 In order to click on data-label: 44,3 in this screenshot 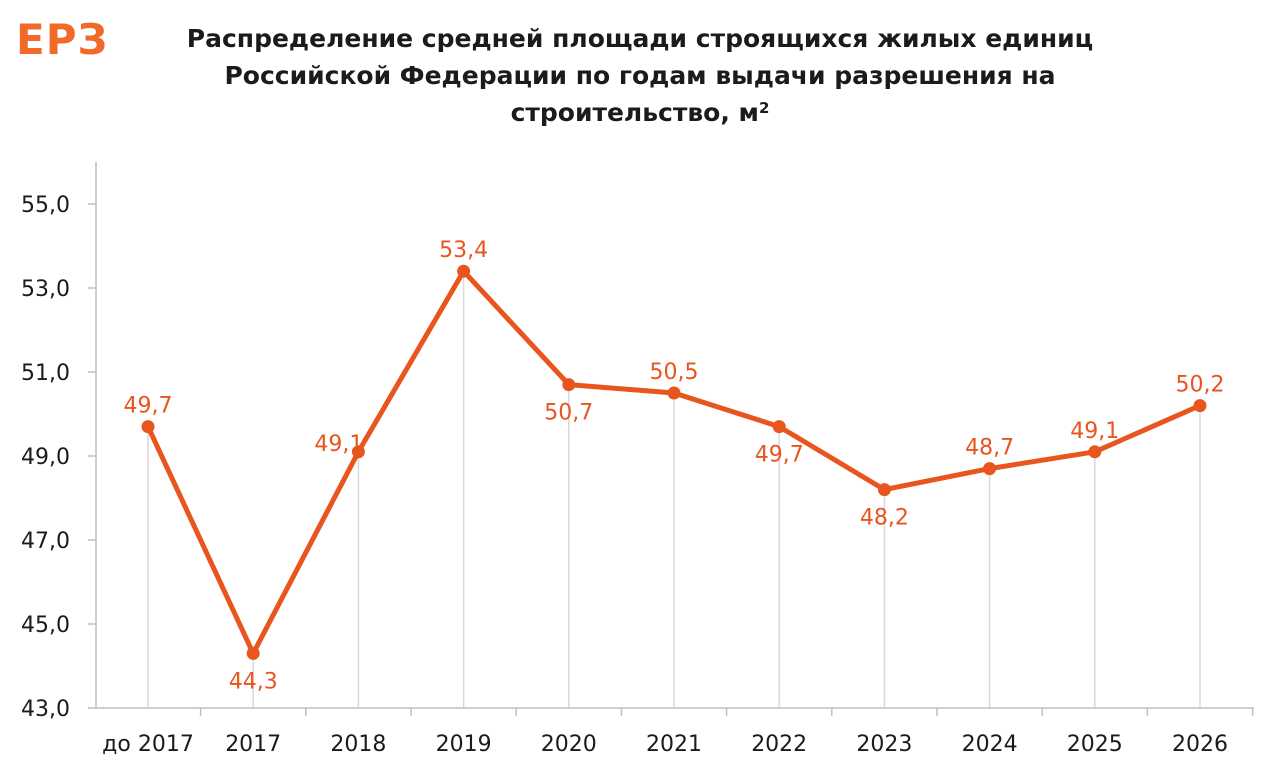, I will do `click(253, 681)`.